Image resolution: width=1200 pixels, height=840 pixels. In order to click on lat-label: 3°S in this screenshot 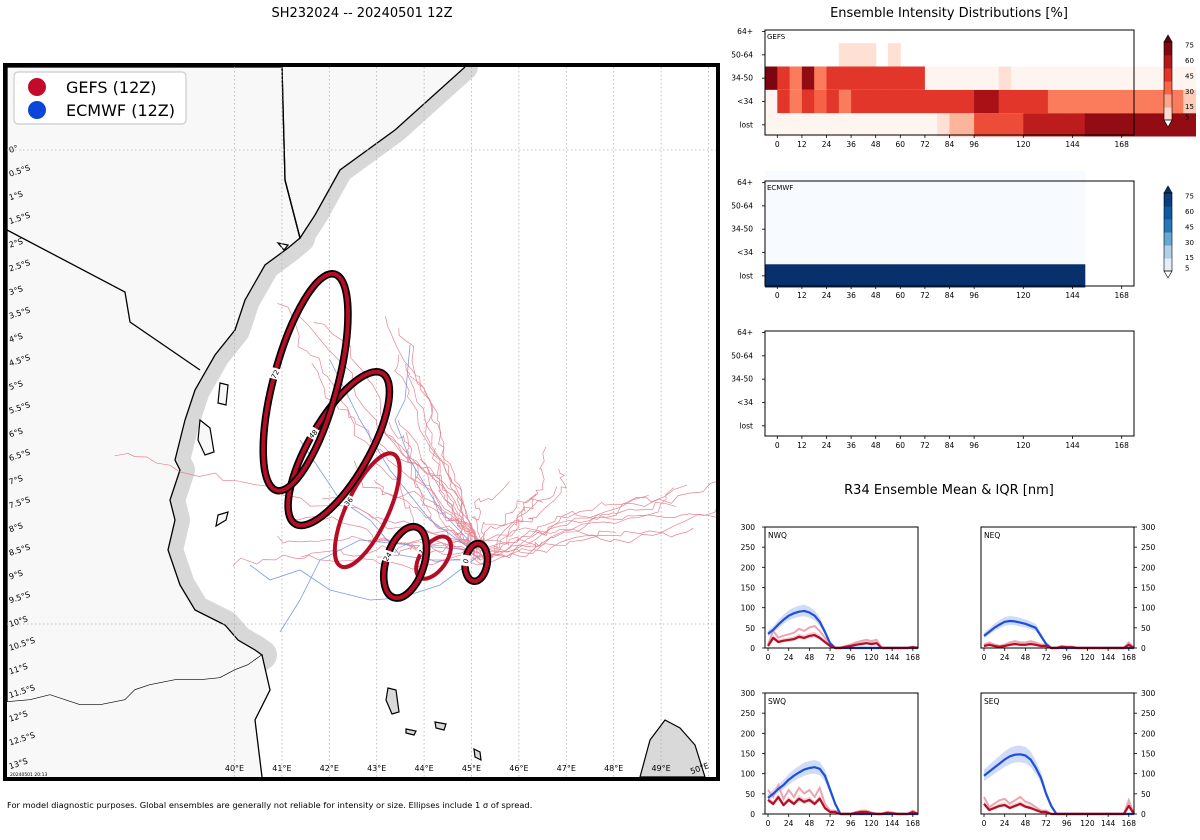, I will do `click(16, 290)`.